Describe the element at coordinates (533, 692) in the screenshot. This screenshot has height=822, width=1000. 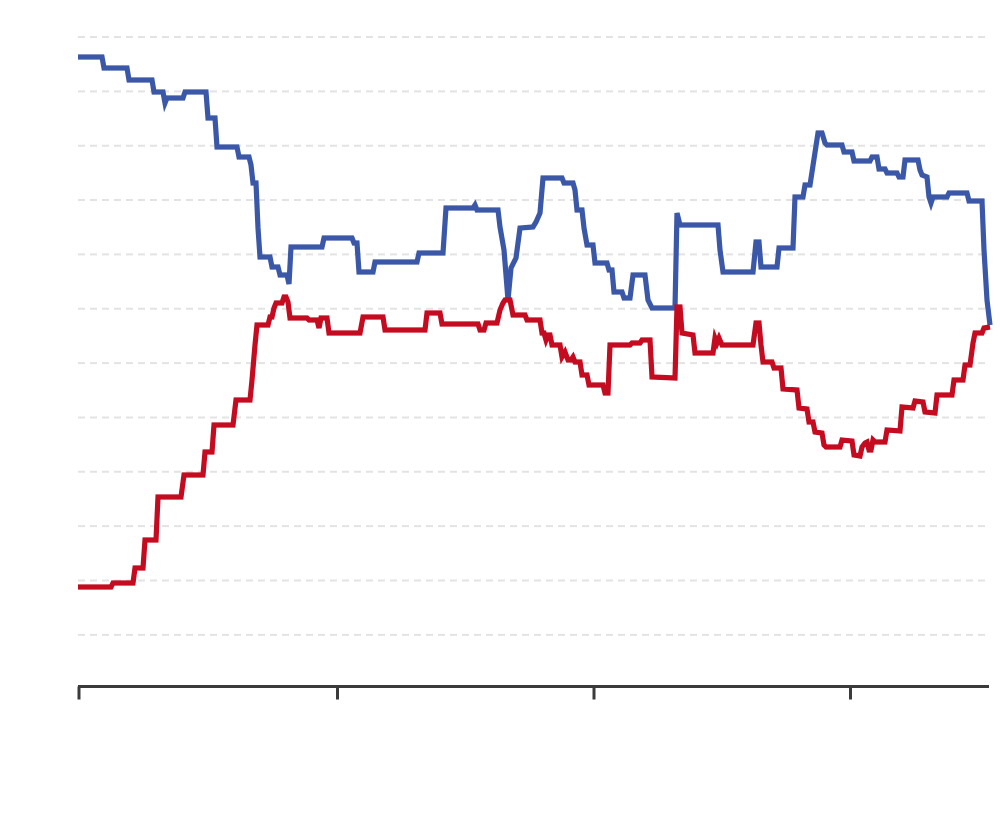
I see `x-axis` at that location.